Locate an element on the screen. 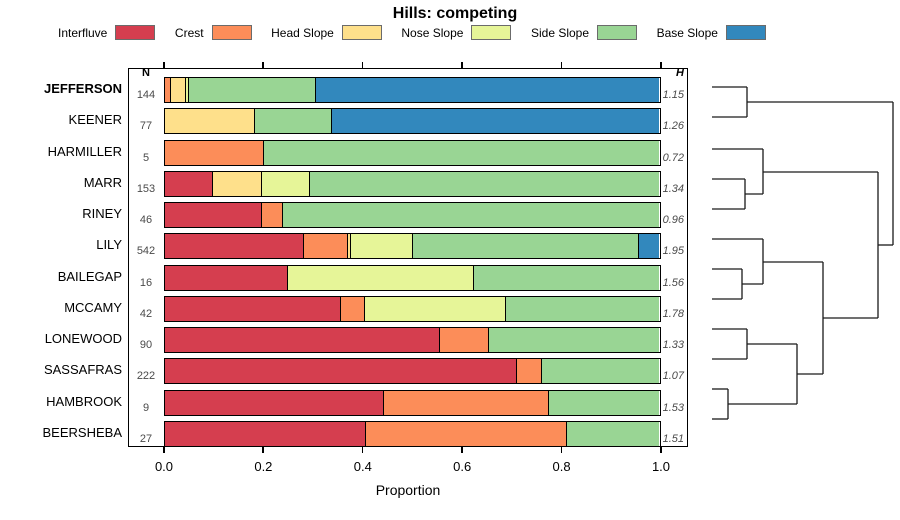  n-value: 42 is located at coordinates (146, 313).